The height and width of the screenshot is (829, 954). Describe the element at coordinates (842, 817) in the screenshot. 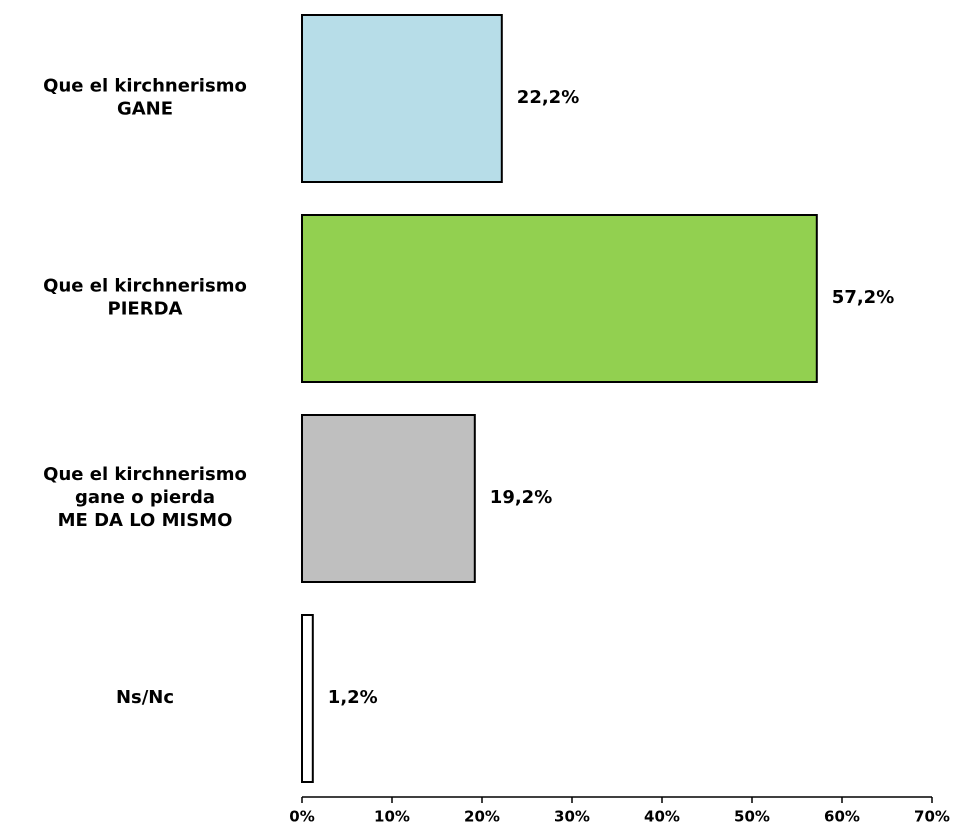

I see `x-tick-label: 60%` at that location.